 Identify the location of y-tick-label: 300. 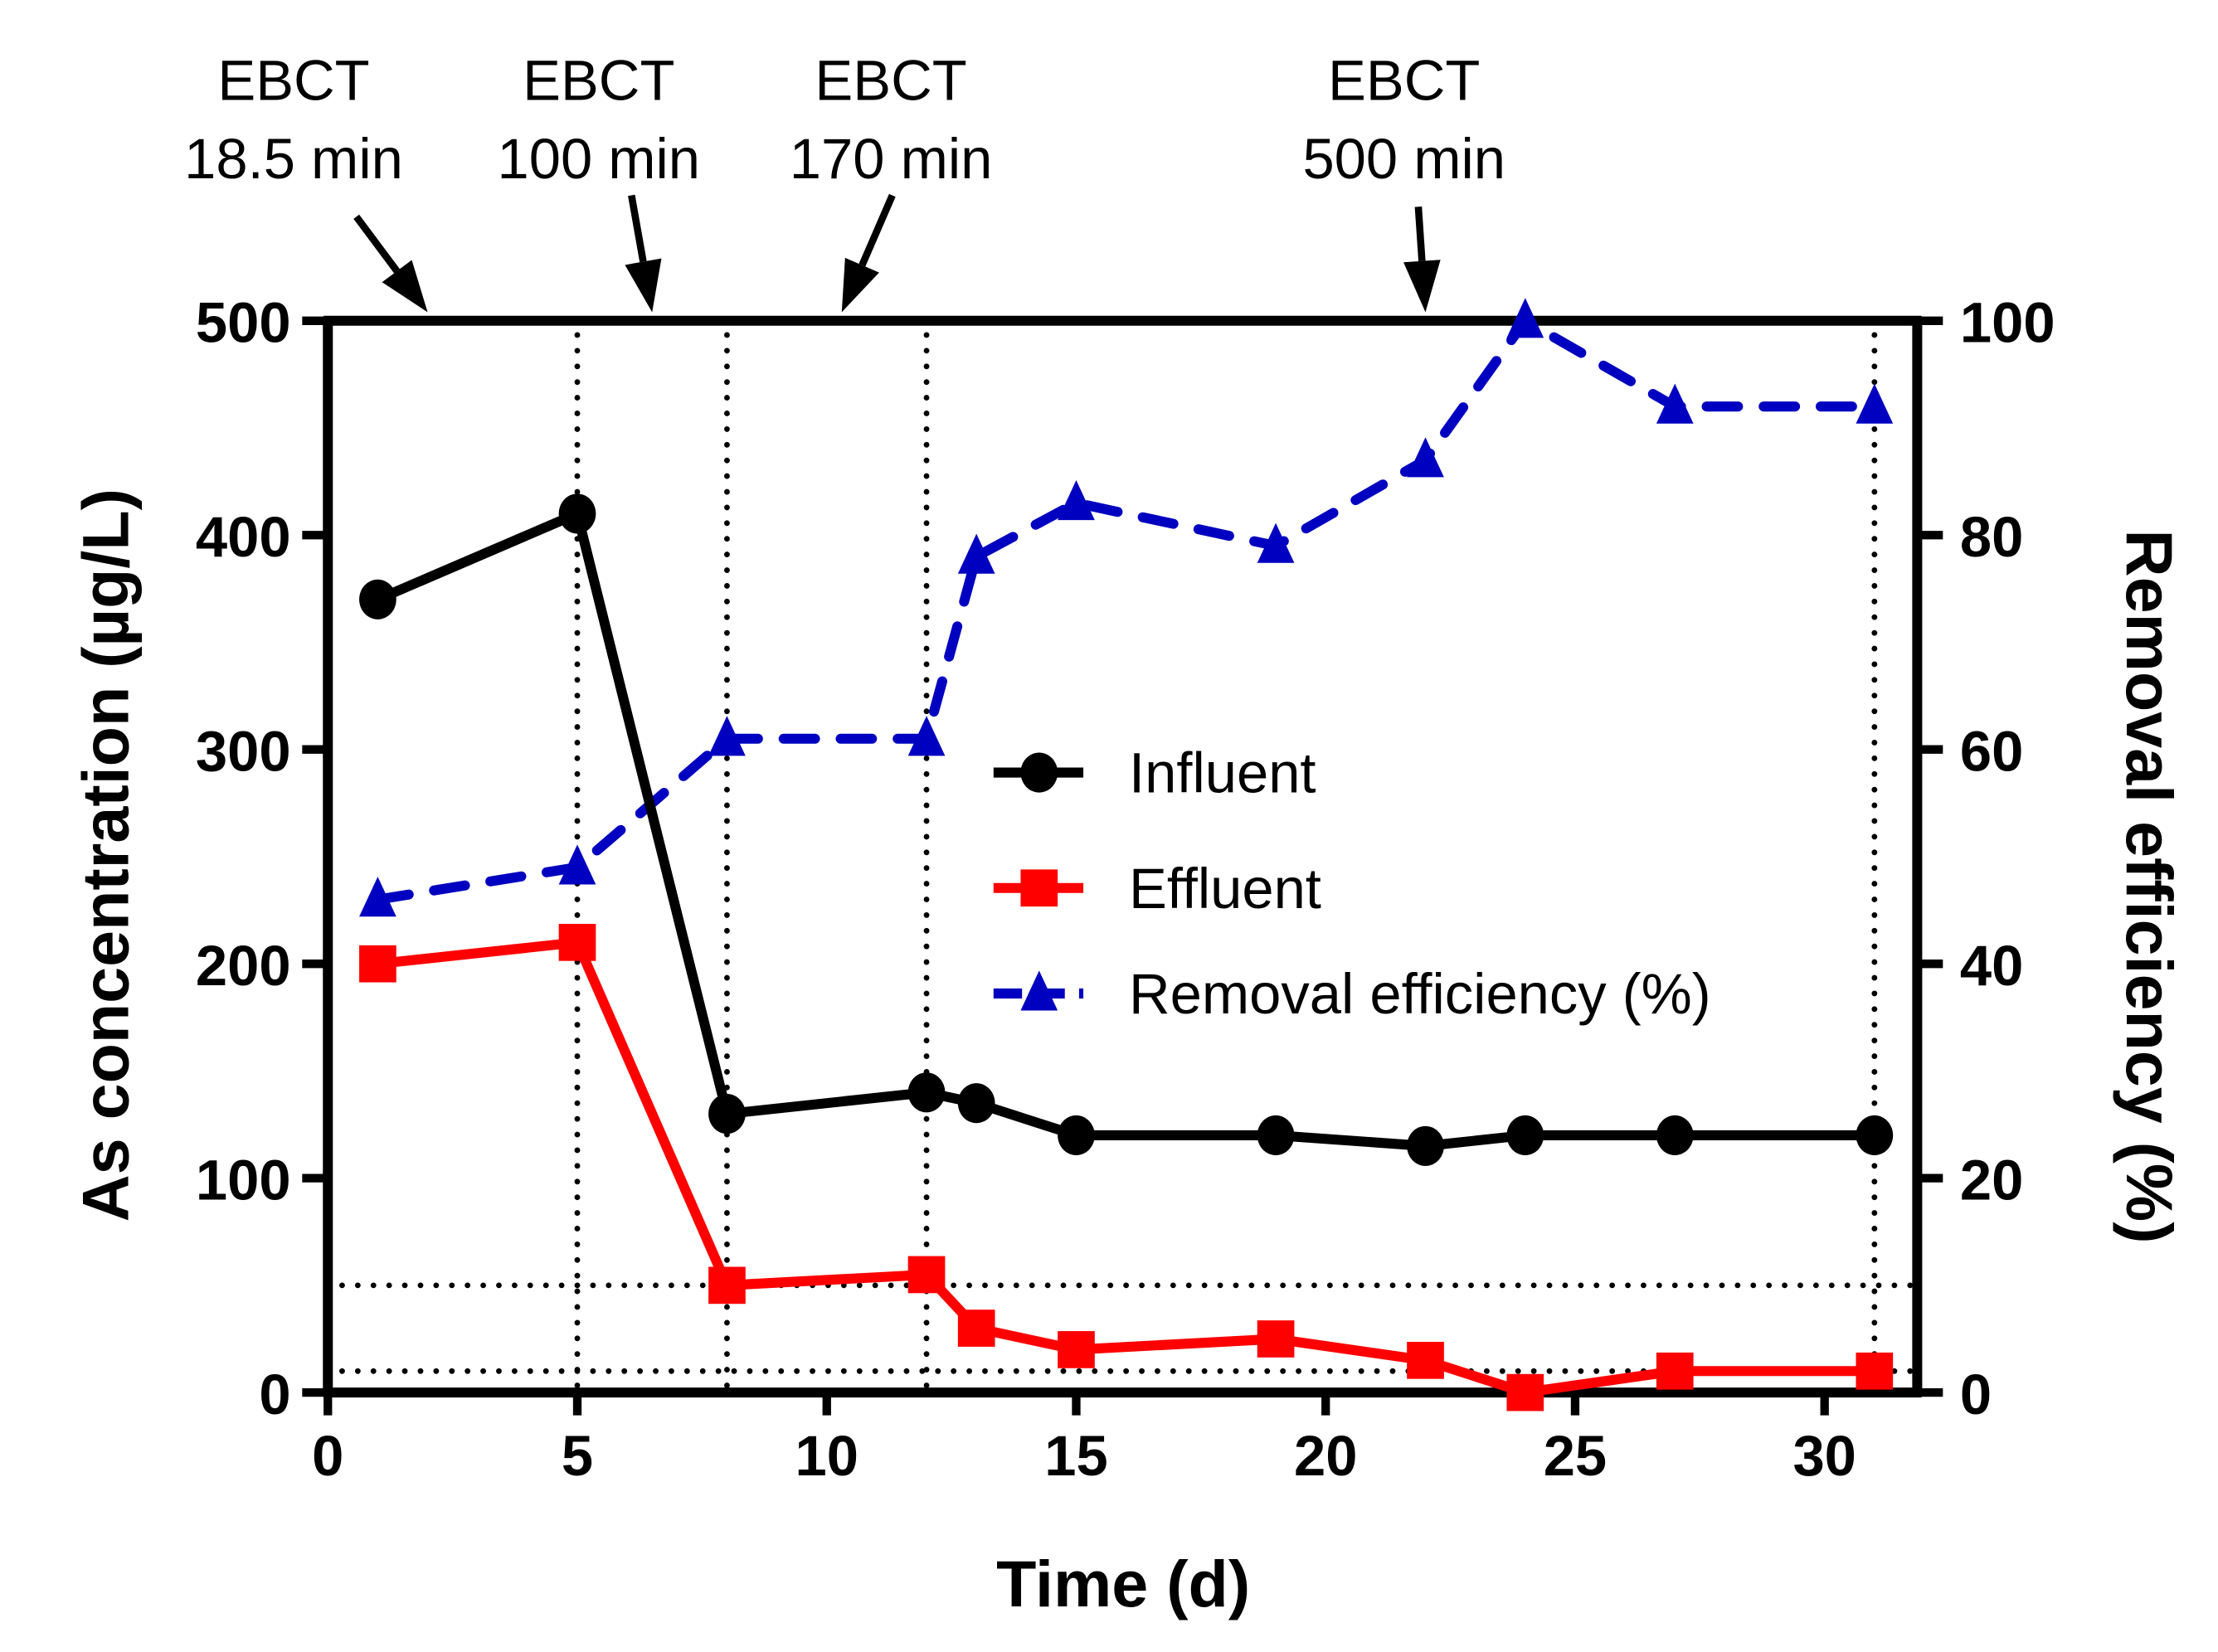
(244, 751).